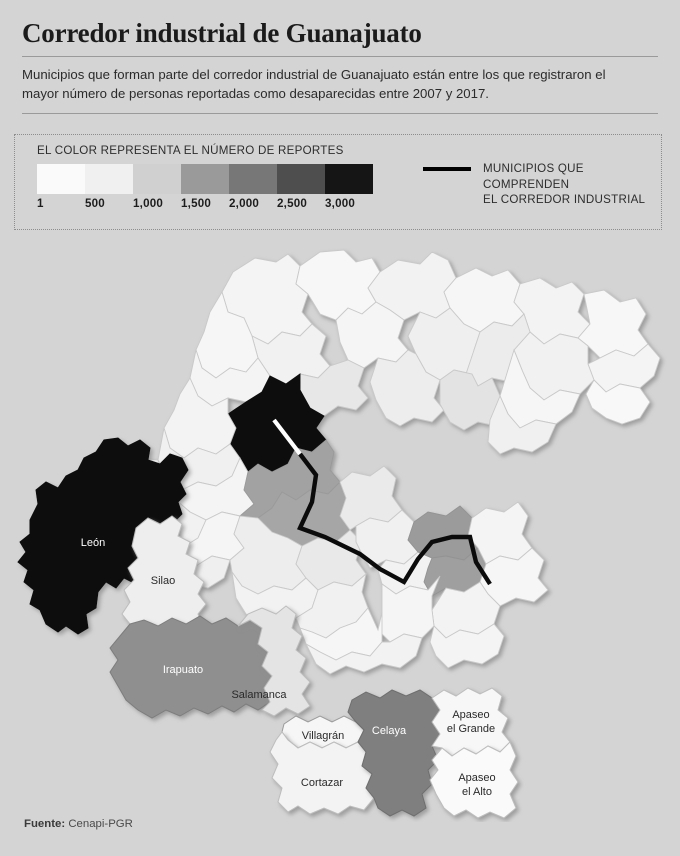 This screenshot has height=856, width=680. I want to click on source-label: Fuente:, so click(45, 824).